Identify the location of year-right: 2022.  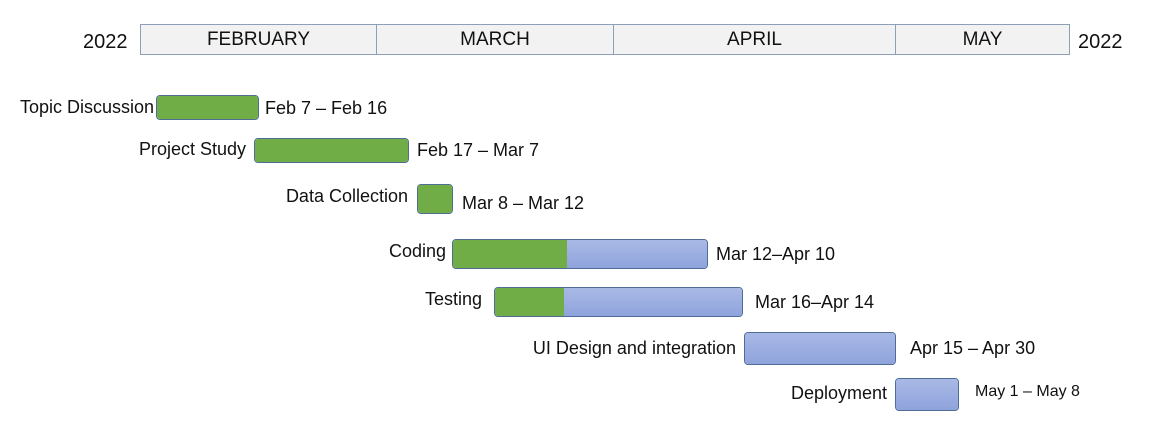
(1100, 42).